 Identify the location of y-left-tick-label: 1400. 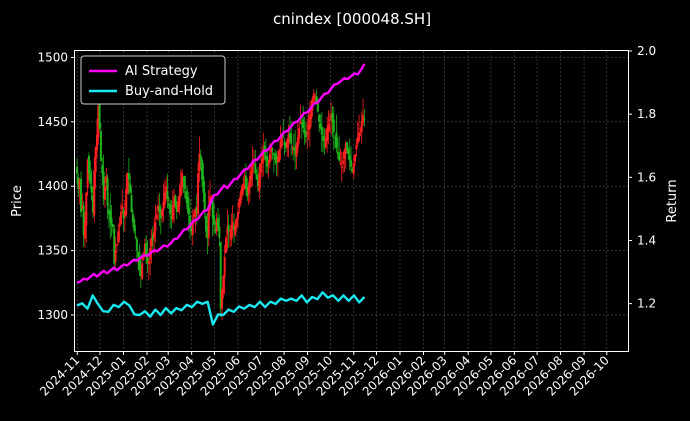
(52, 186).